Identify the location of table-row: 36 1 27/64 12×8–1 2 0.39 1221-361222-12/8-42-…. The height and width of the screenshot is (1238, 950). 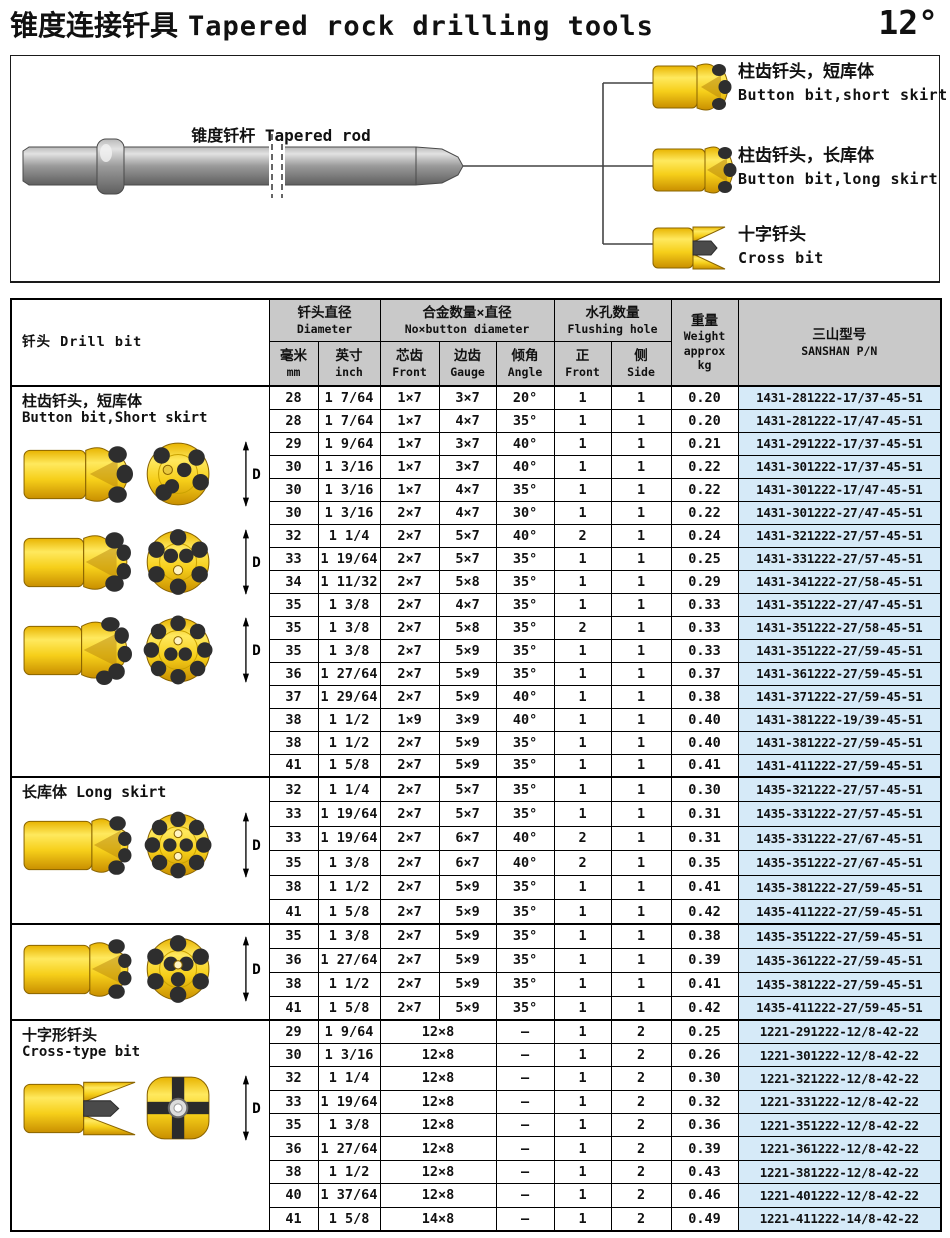
(476, 1148).